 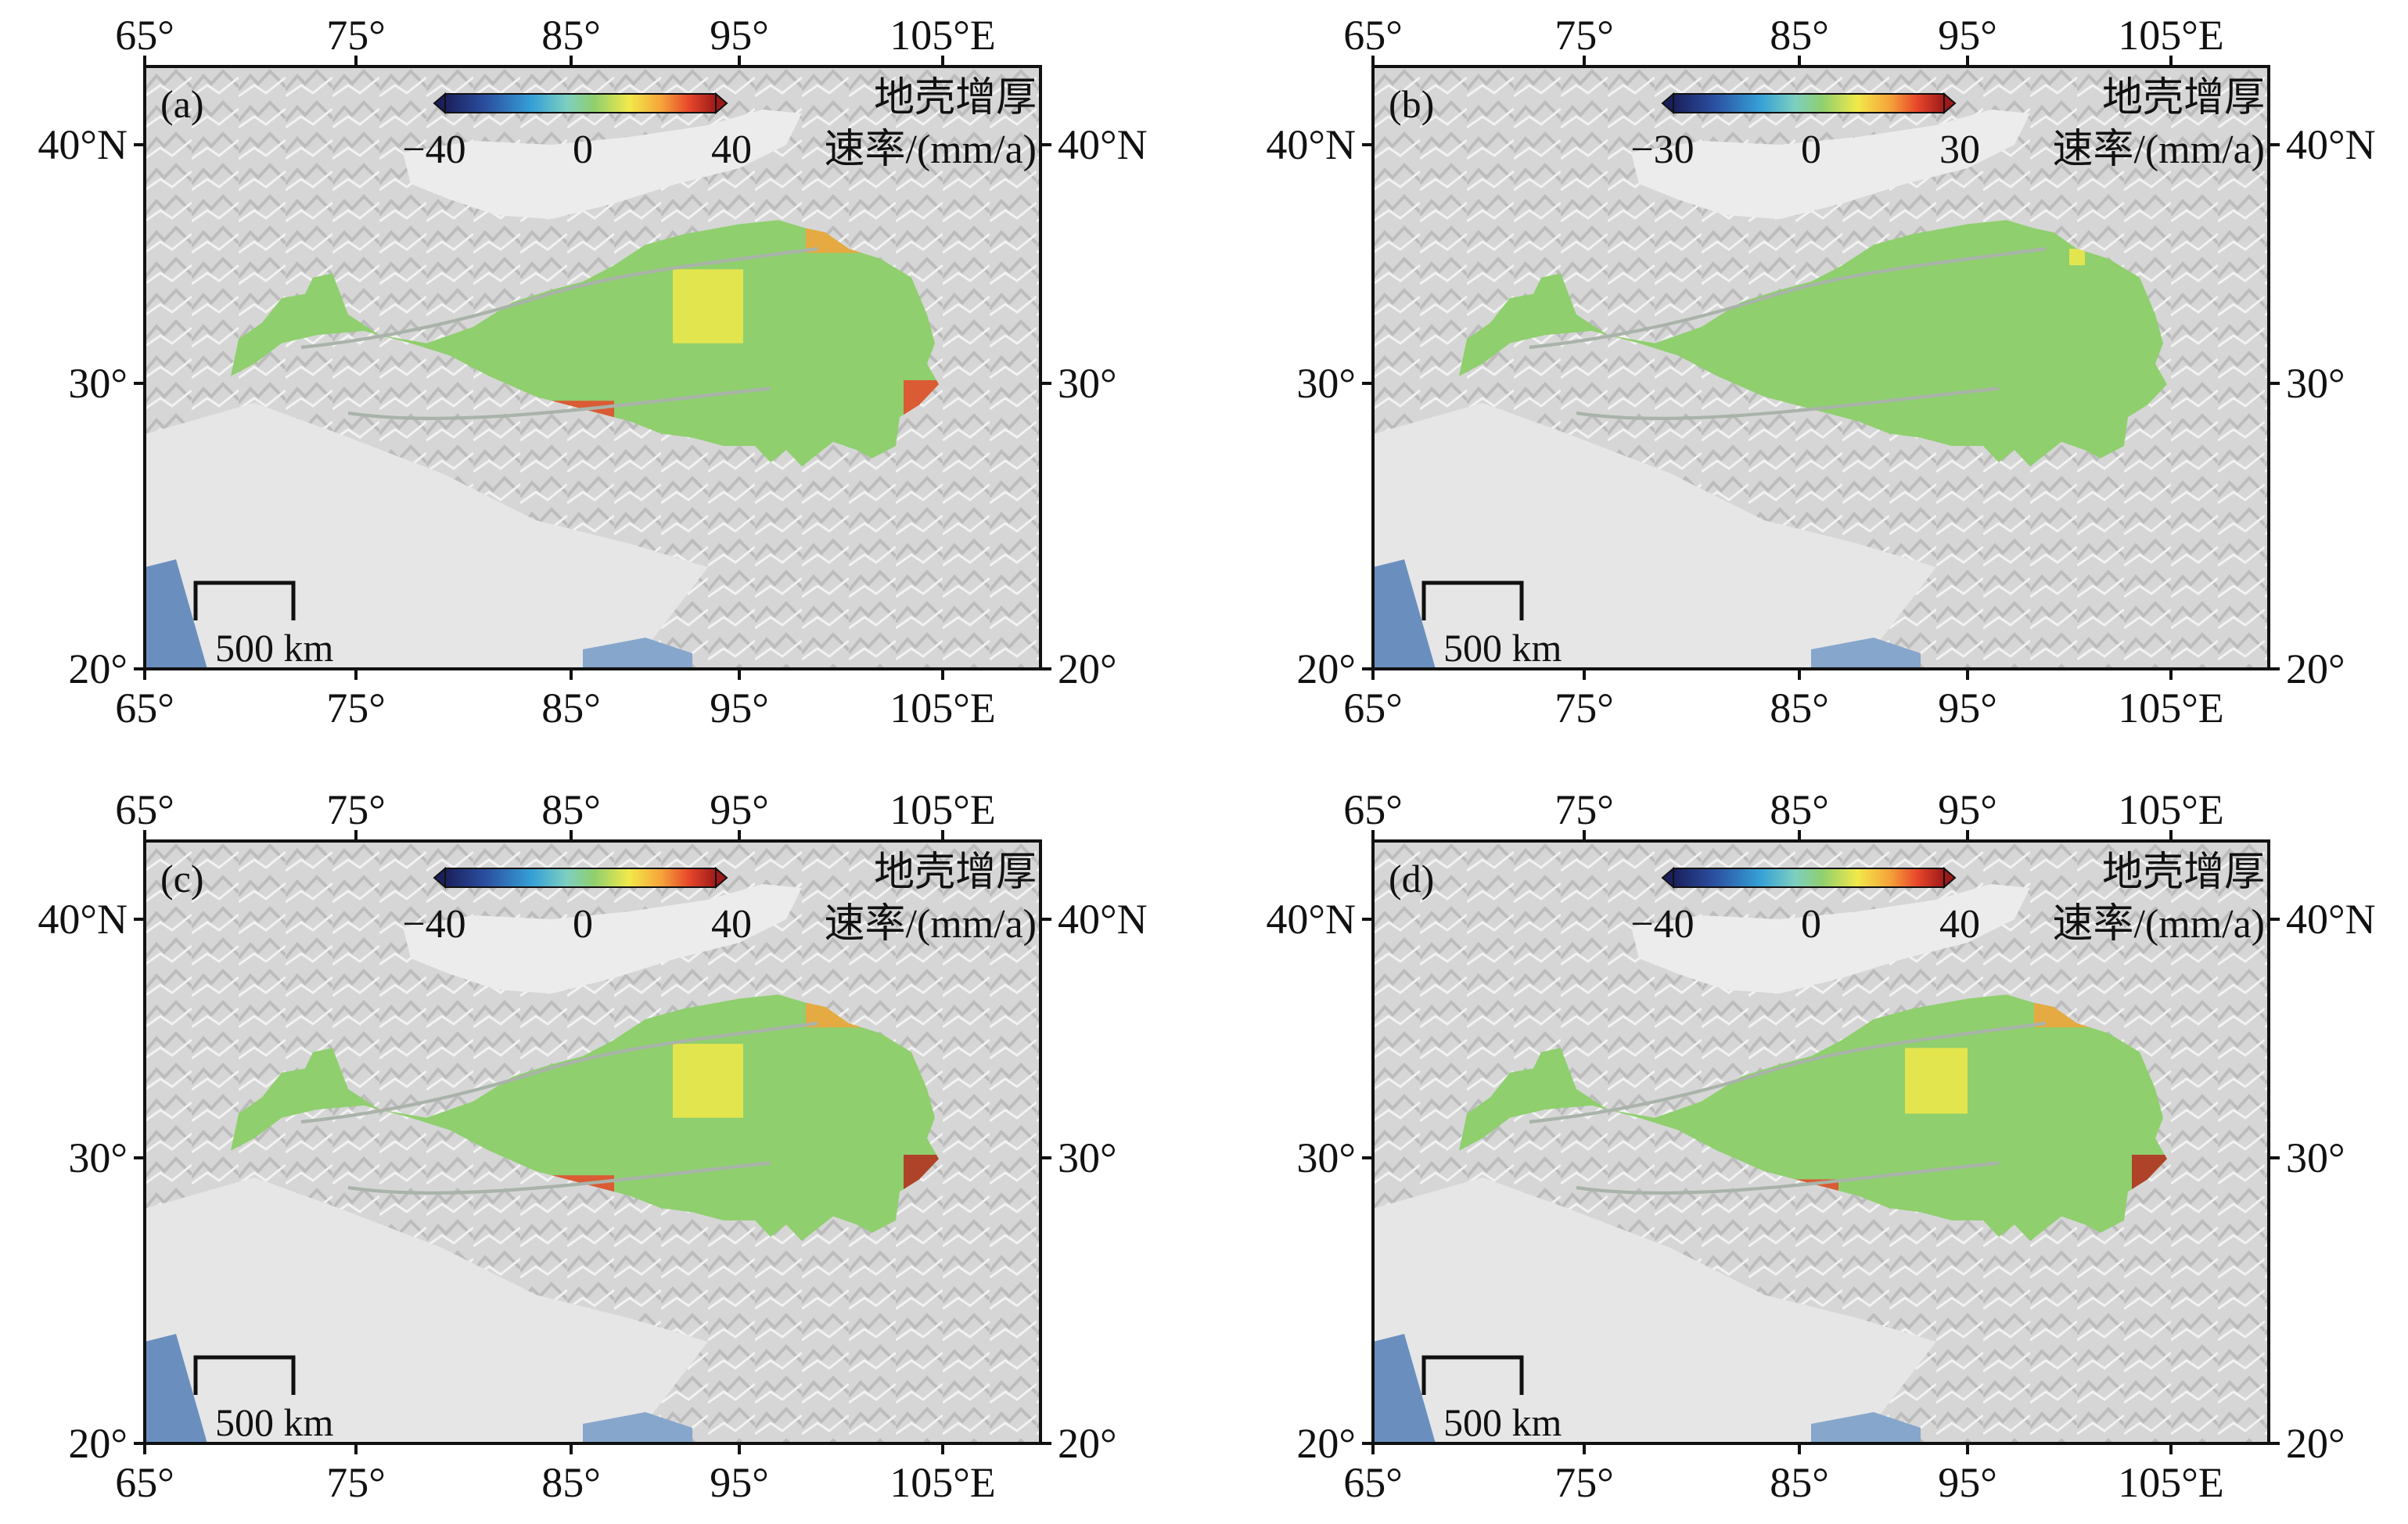 What do you see at coordinates (1411, 104) in the screenshot?
I see `panel-label: (b)` at bounding box center [1411, 104].